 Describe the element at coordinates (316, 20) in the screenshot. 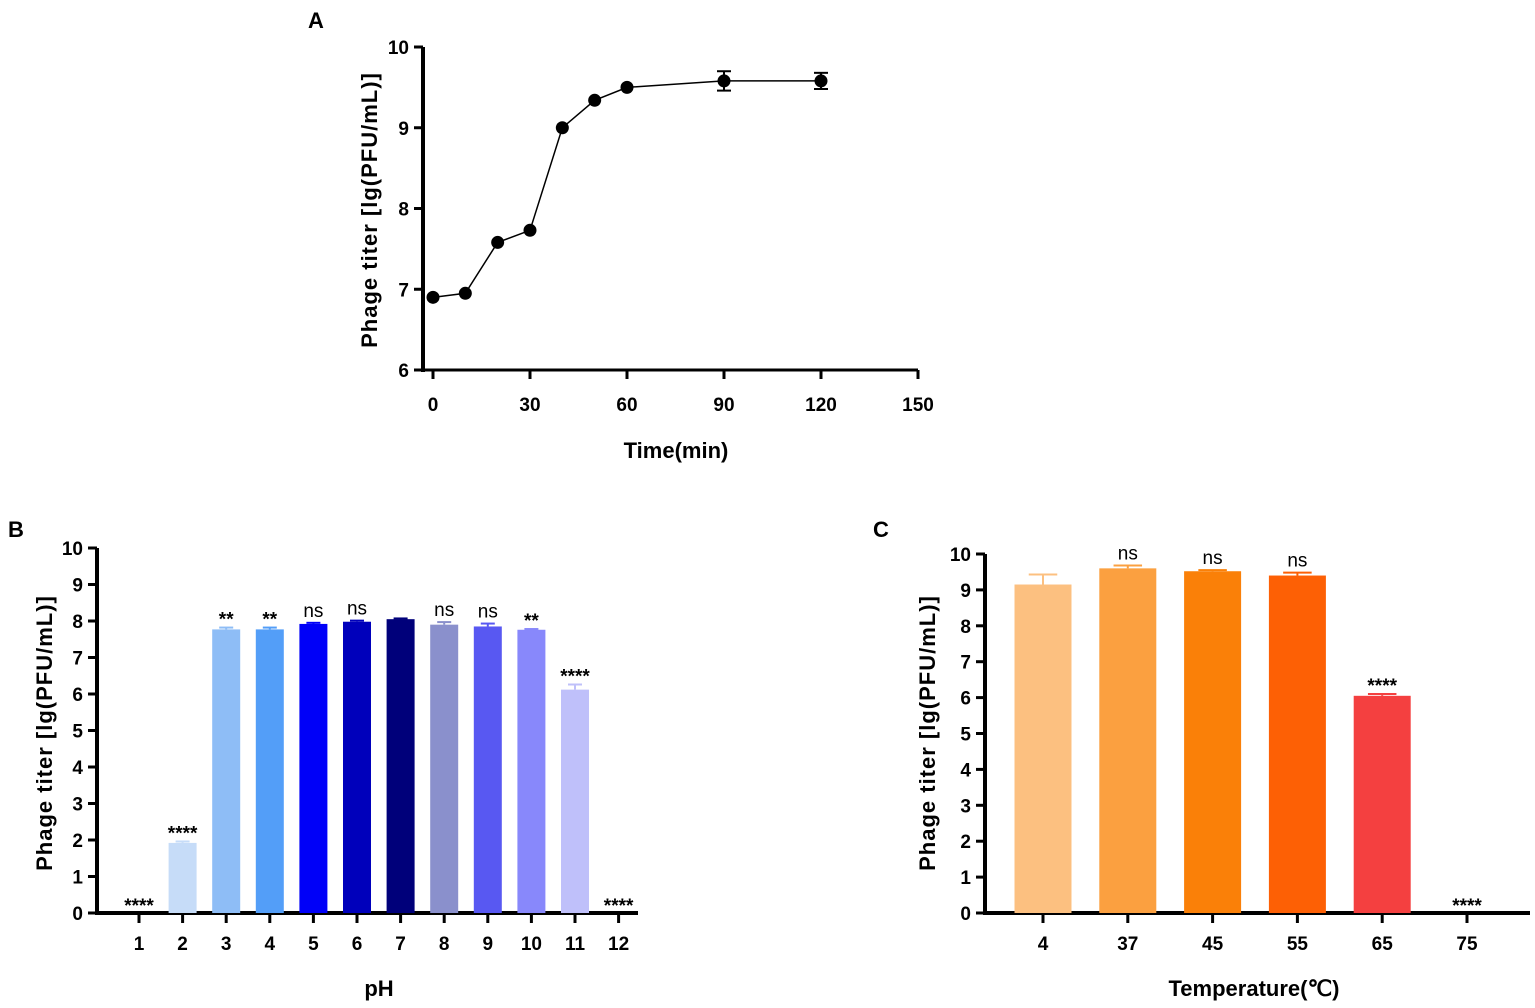

I see `panel-label: A` at that location.